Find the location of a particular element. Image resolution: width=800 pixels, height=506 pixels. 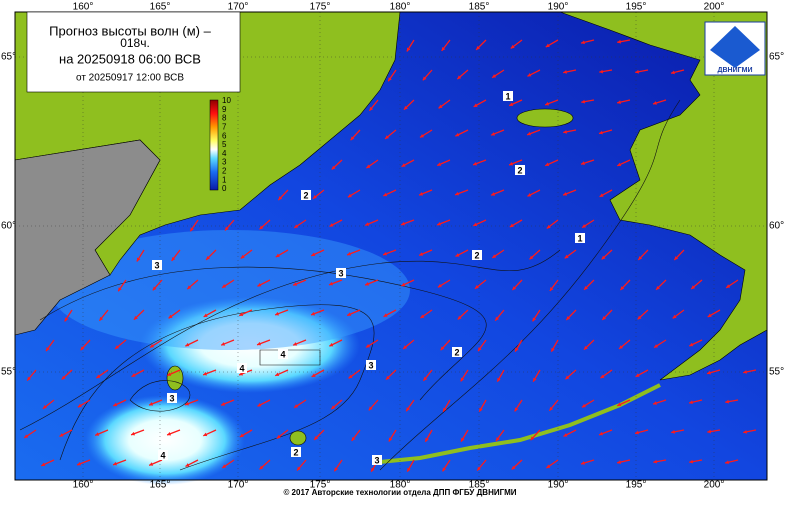

scale-label: 6 is located at coordinates (224, 135).